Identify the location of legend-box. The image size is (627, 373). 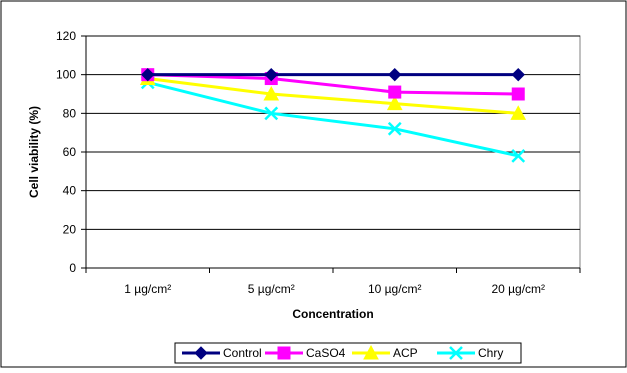
(348, 353).